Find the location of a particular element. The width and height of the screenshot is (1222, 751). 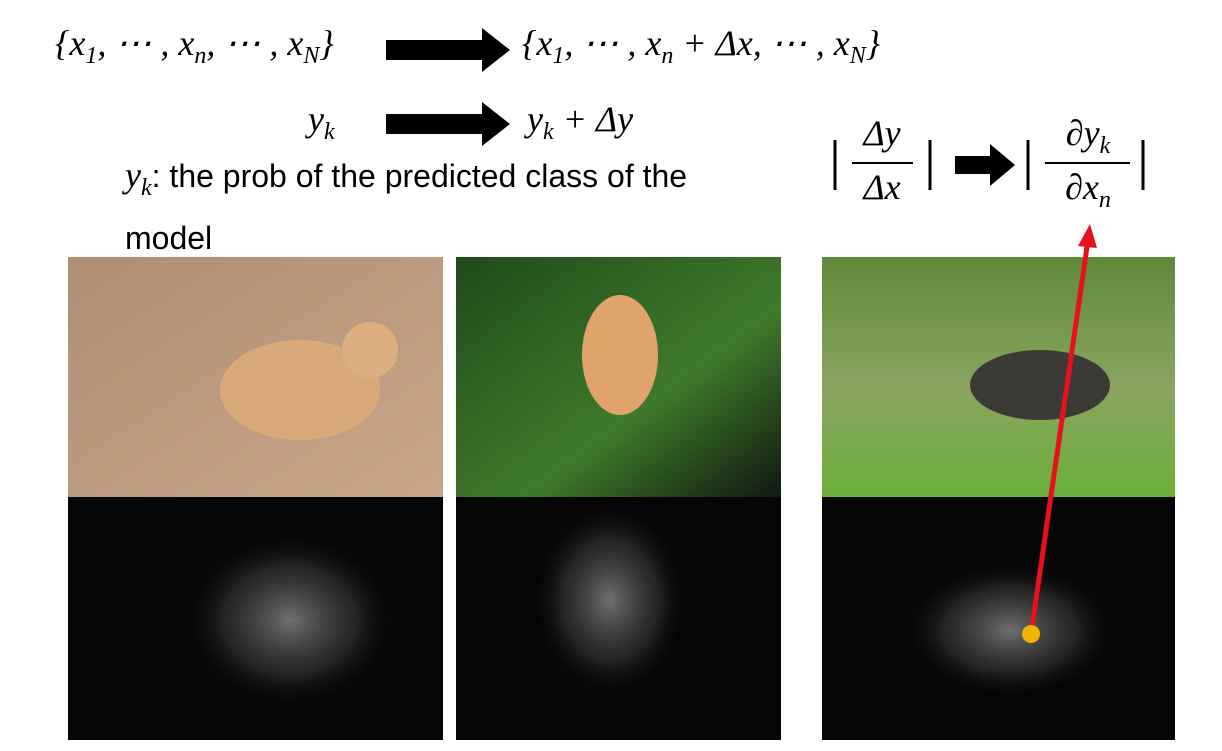

pointer-arrow-head is located at coordinates (1087, 236).